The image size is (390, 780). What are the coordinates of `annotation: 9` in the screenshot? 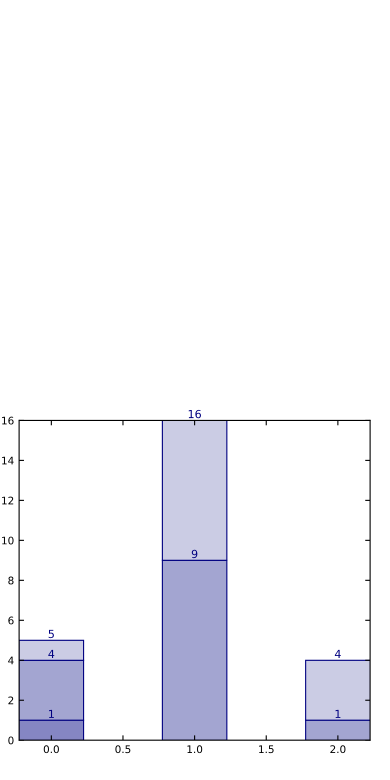 It's located at (195, 554).